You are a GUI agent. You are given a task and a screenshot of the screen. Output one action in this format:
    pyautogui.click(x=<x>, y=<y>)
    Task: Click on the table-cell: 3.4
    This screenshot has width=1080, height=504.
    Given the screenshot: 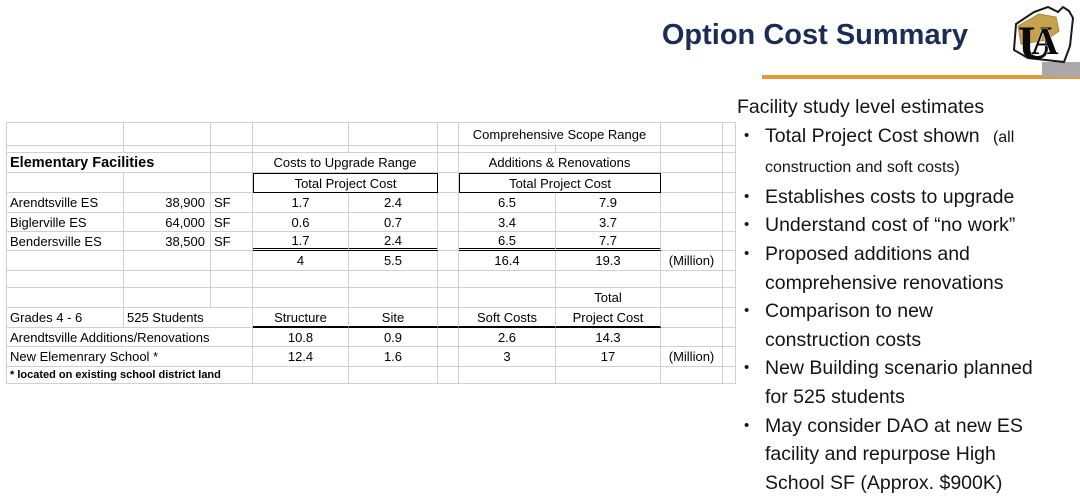 What is the action you would take?
    pyautogui.click(x=507, y=222)
    